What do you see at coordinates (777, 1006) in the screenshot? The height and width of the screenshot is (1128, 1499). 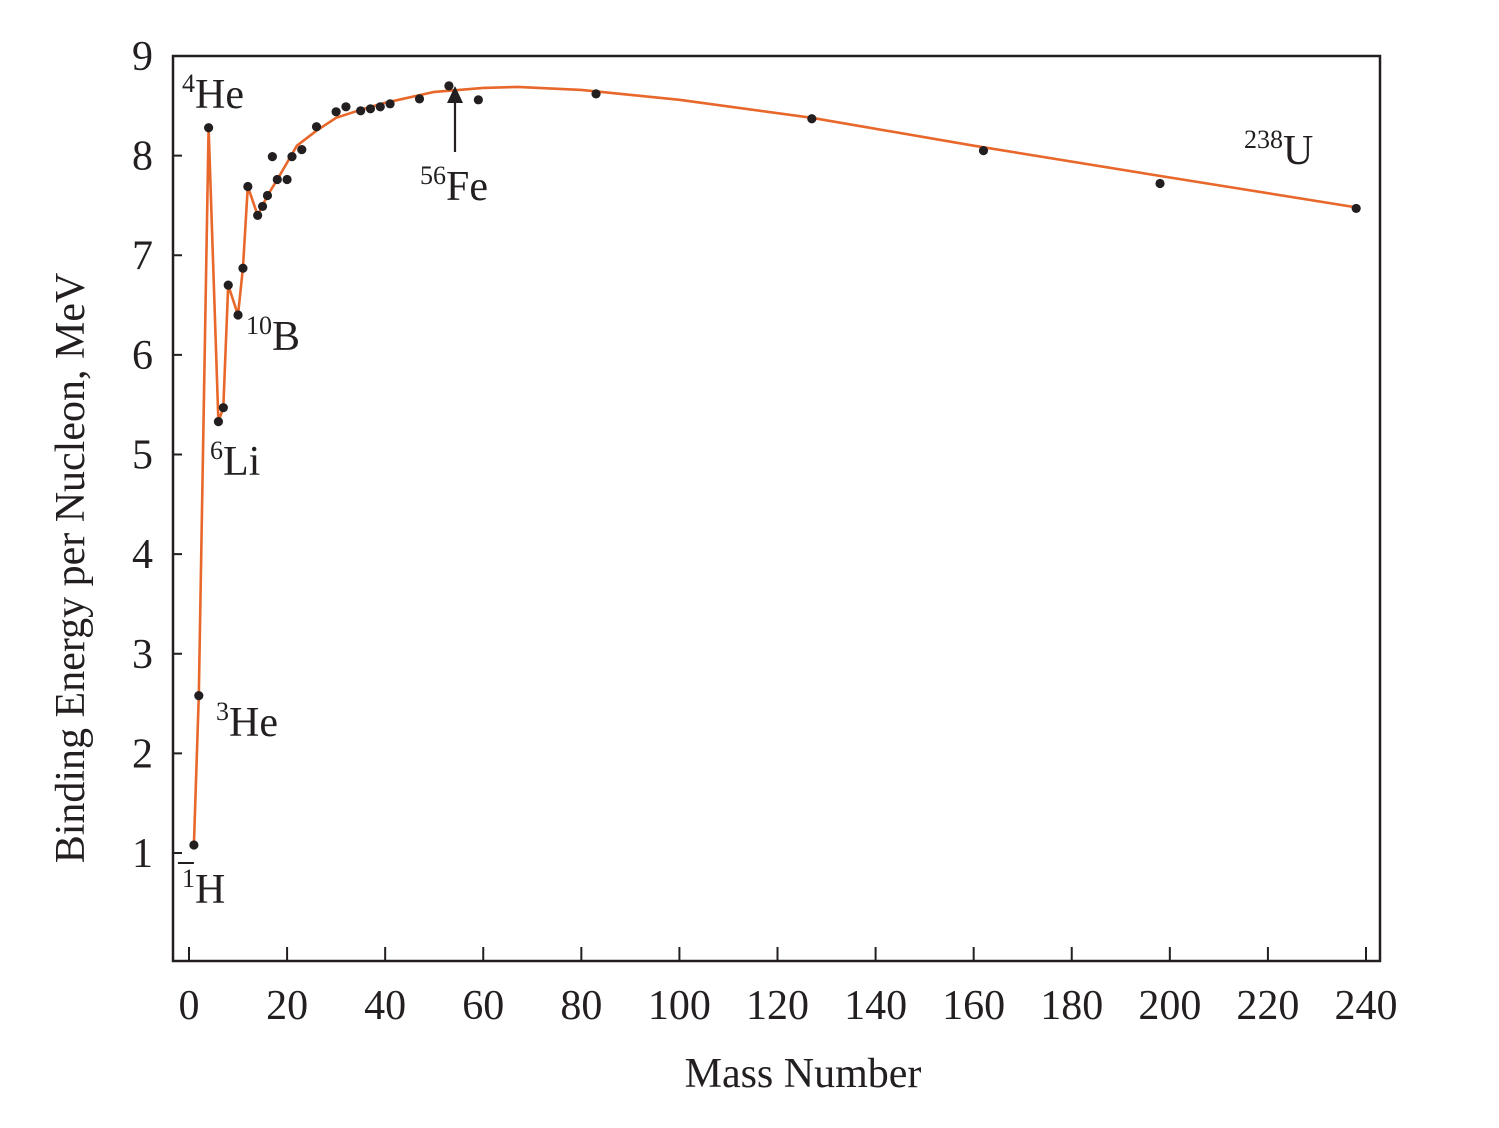 I see `x-tick-label: 120` at bounding box center [777, 1006].